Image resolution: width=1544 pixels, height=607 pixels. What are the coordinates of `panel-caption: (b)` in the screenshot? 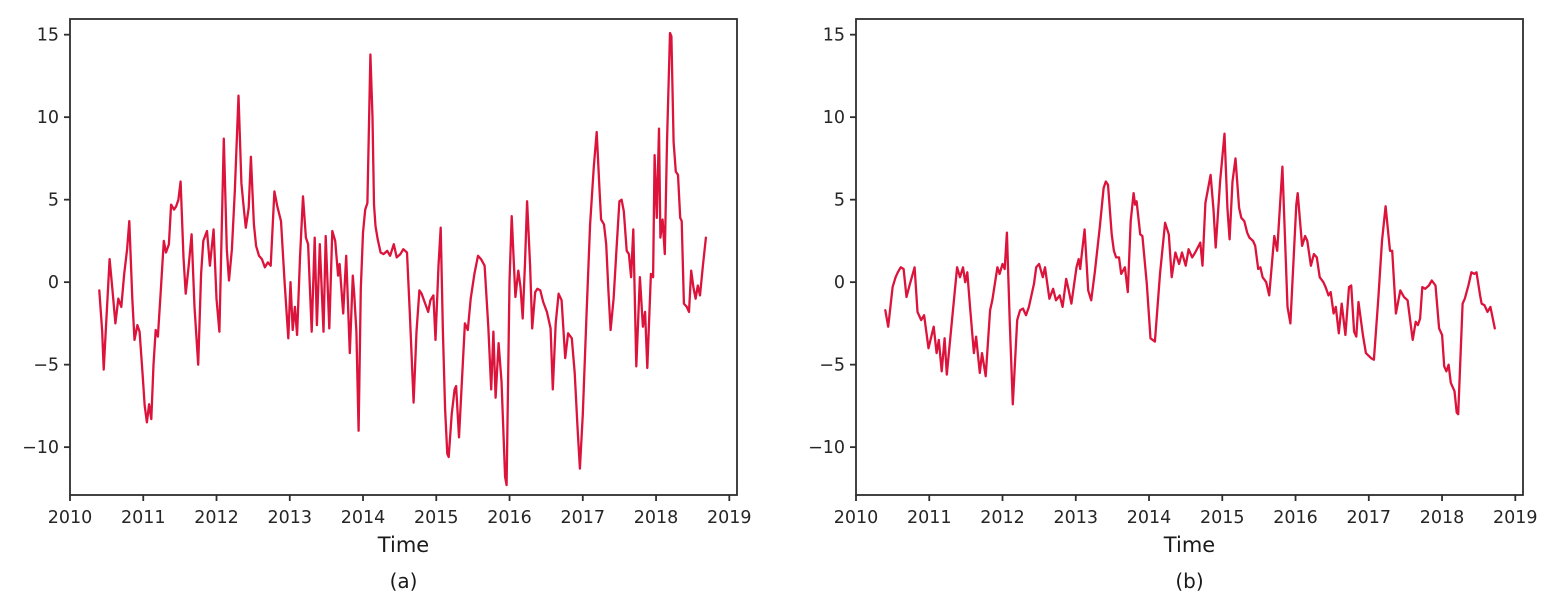 It's located at (1189, 581).